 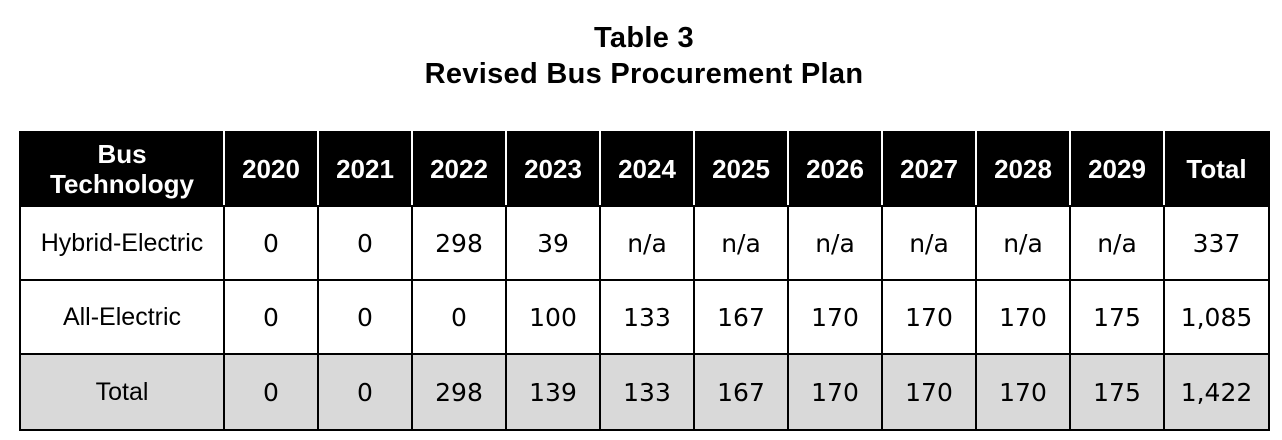 I want to click on header-cell-total: Total, so click(x=1216, y=169).